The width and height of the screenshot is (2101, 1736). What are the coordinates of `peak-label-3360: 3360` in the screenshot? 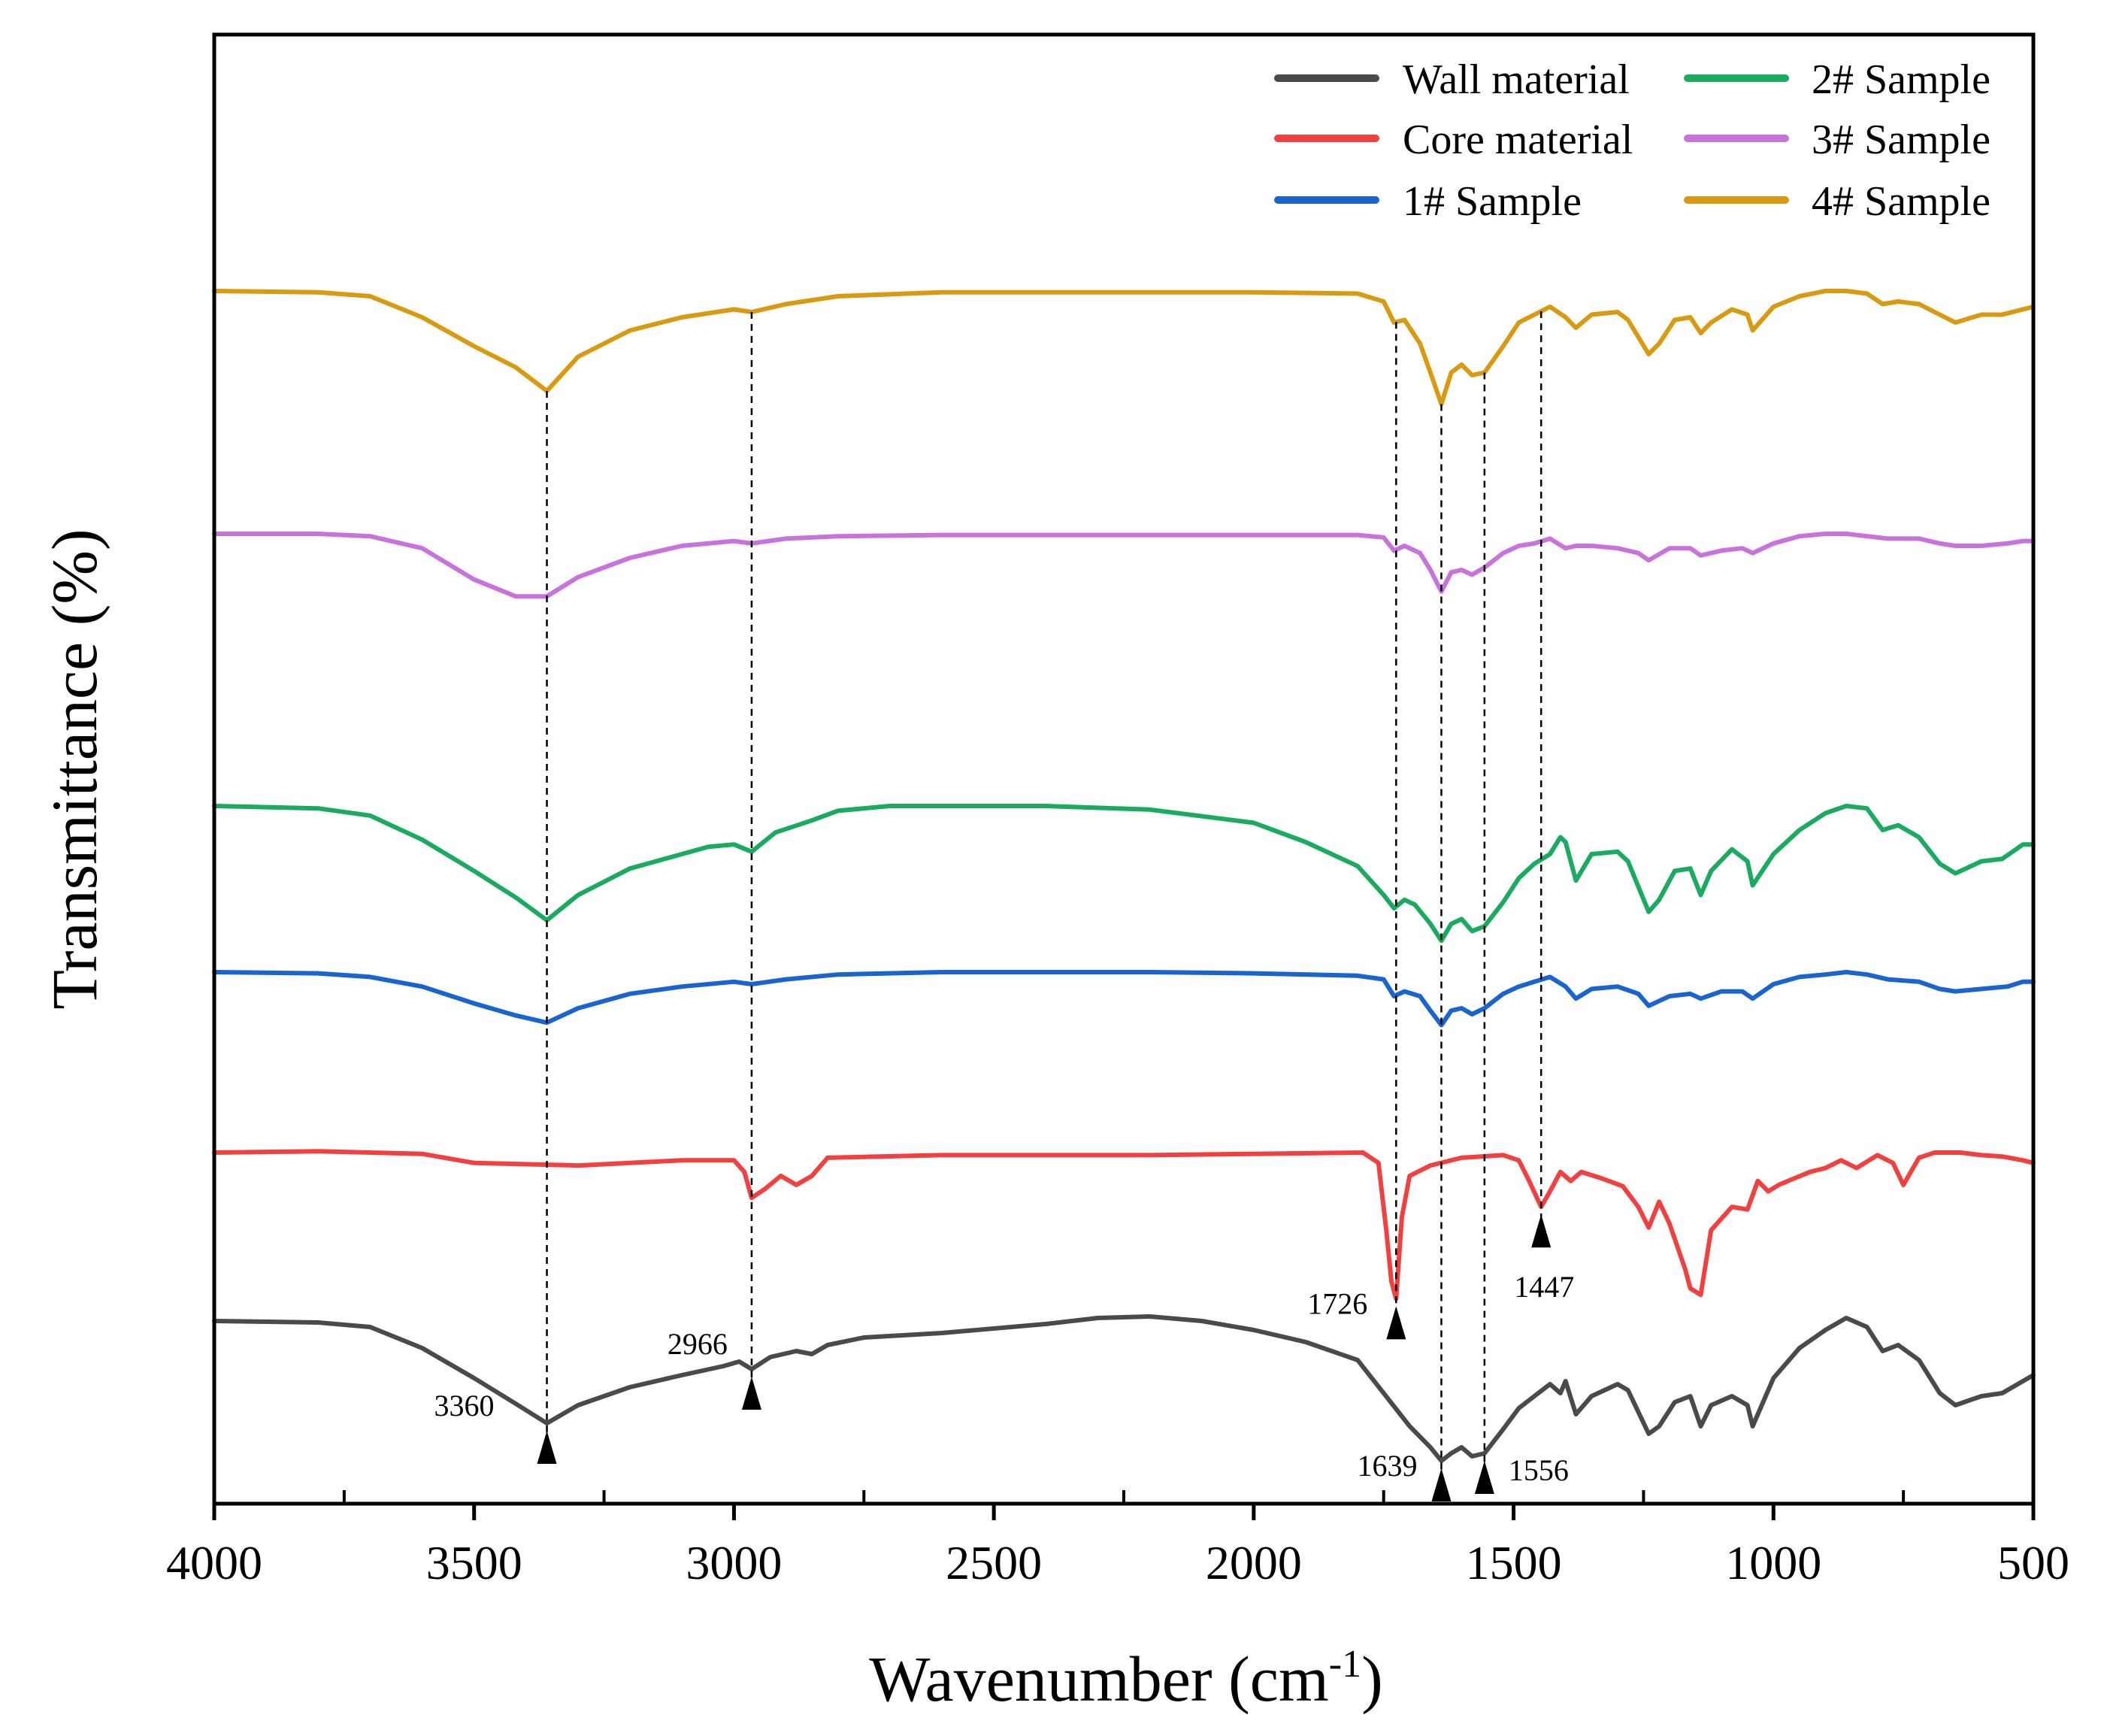 It's located at (464, 1405).